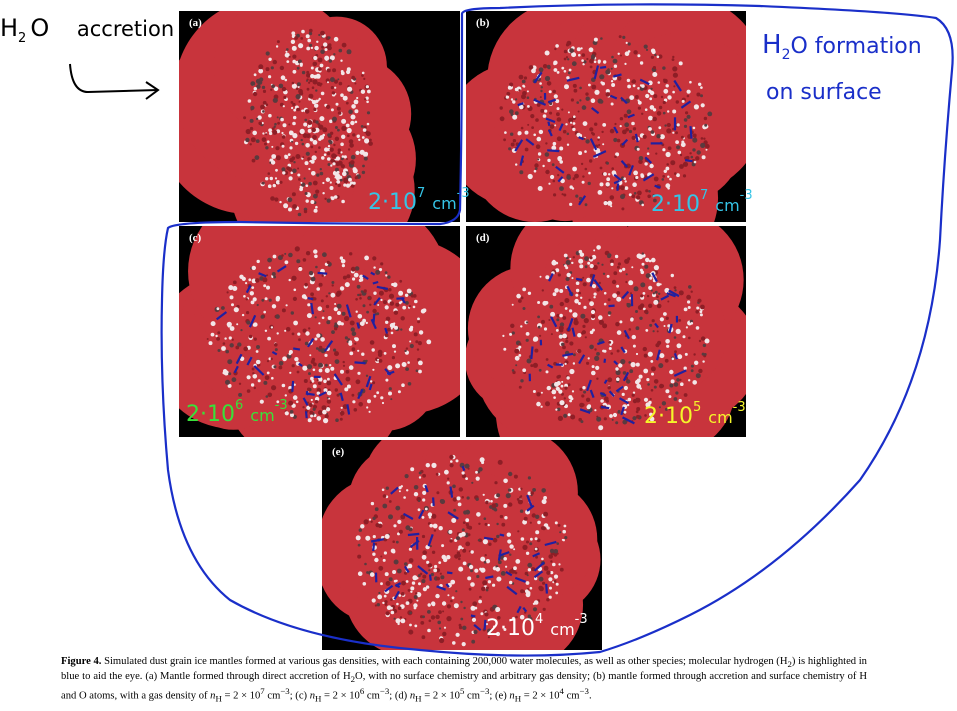  I want to click on caption-end: ., so click(590, 696).